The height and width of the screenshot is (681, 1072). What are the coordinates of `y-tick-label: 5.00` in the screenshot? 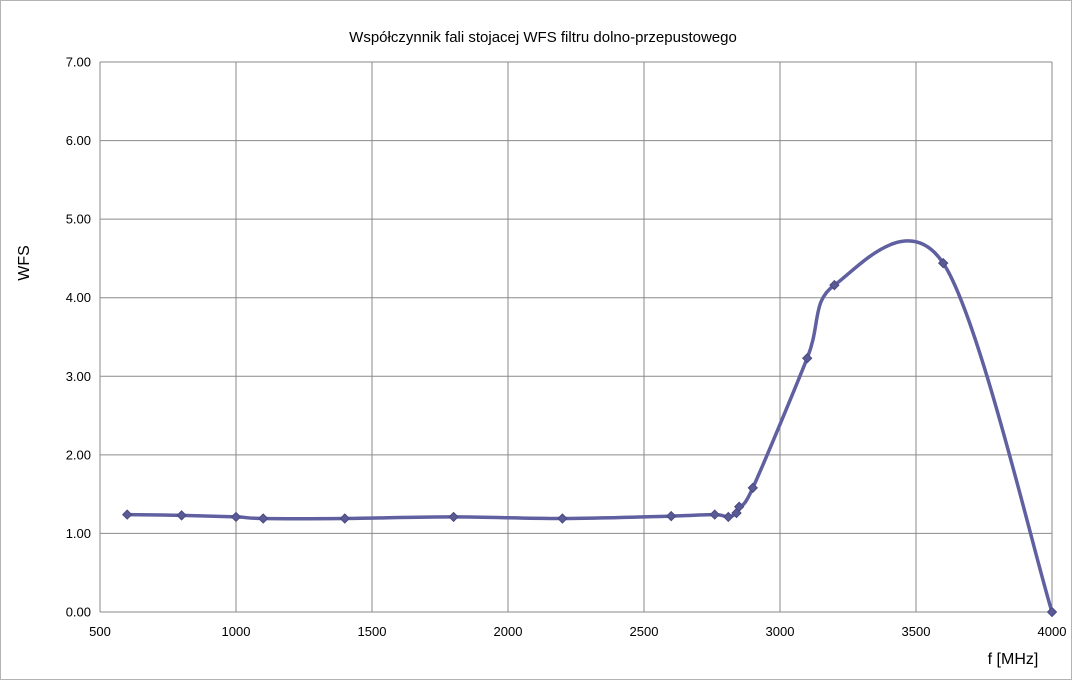 It's located at (78, 219).